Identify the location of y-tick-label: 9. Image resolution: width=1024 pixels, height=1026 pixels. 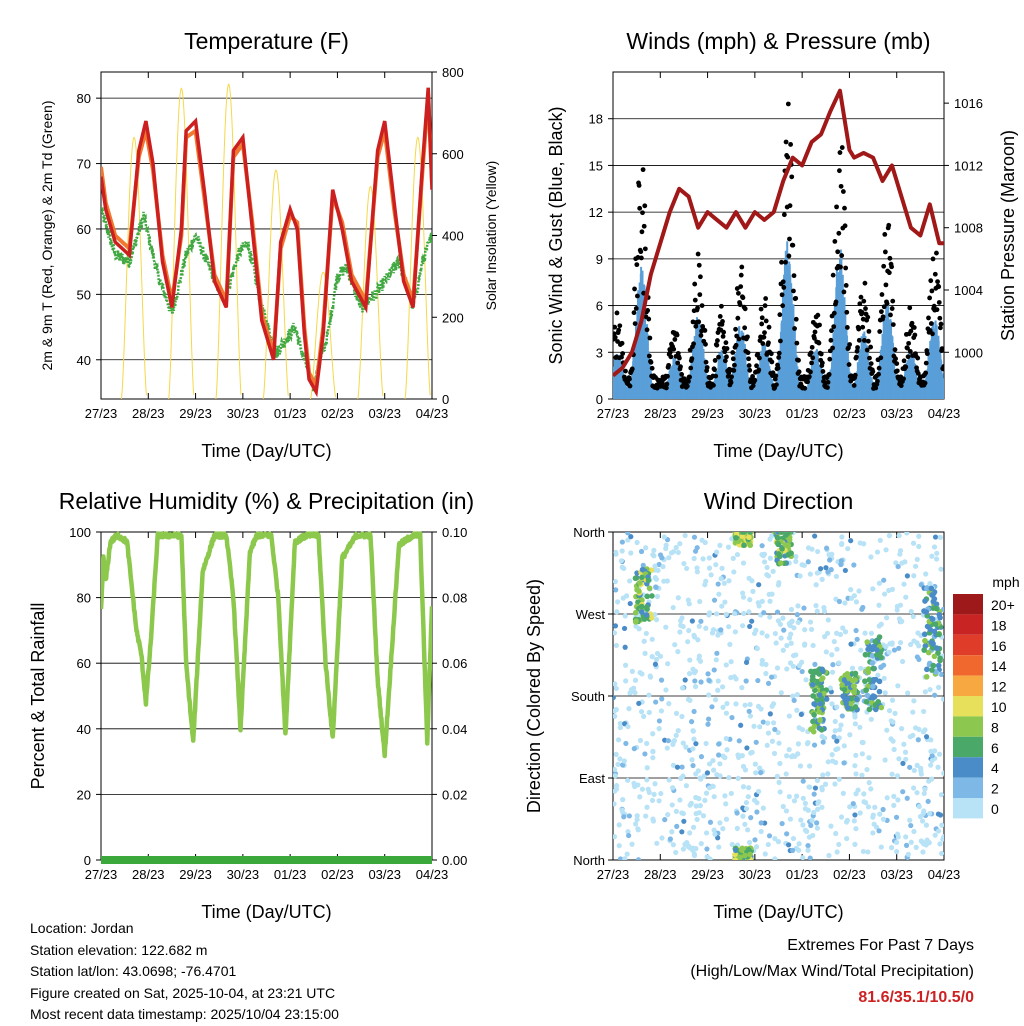
(599, 259).